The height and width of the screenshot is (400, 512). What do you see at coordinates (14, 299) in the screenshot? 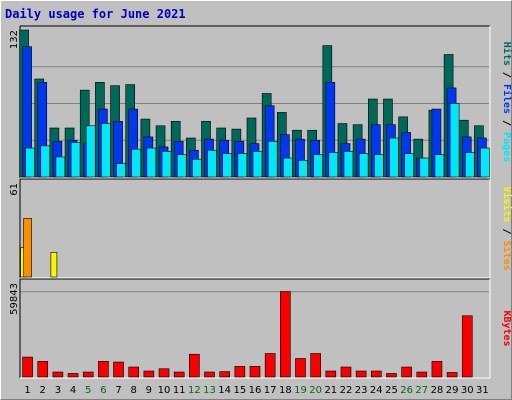
I see `kbytes-max-label: 59843` at bounding box center [14, 299].